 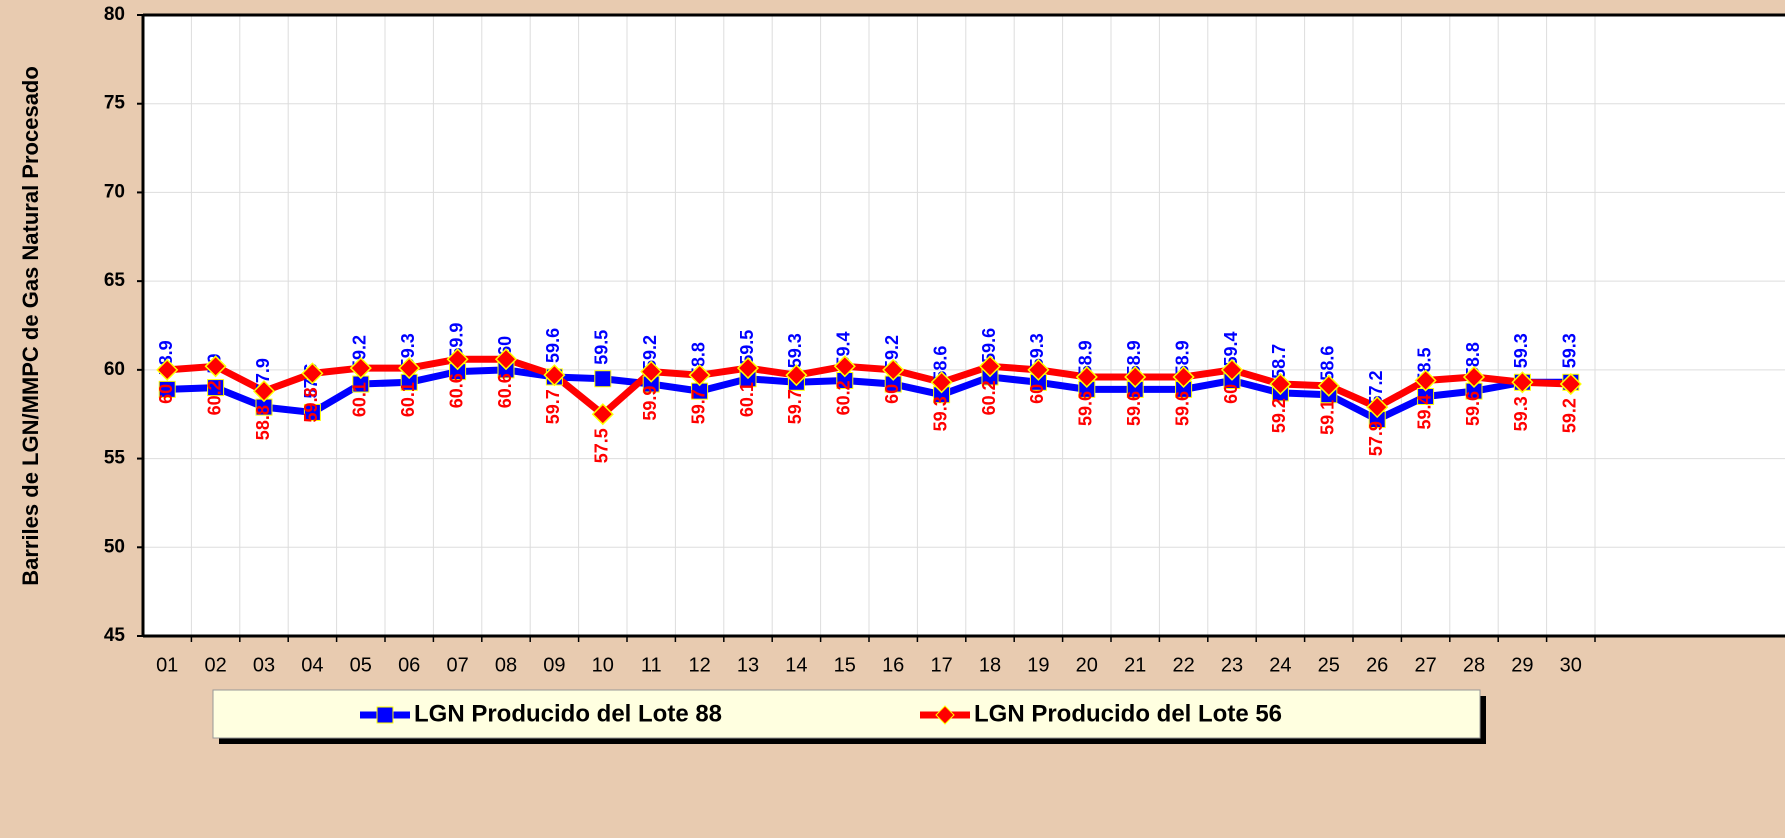 What do you see at coordinates (650, 403) in the screenshot?
I see `data-label: 59.9` at bounding box center [650, 403].